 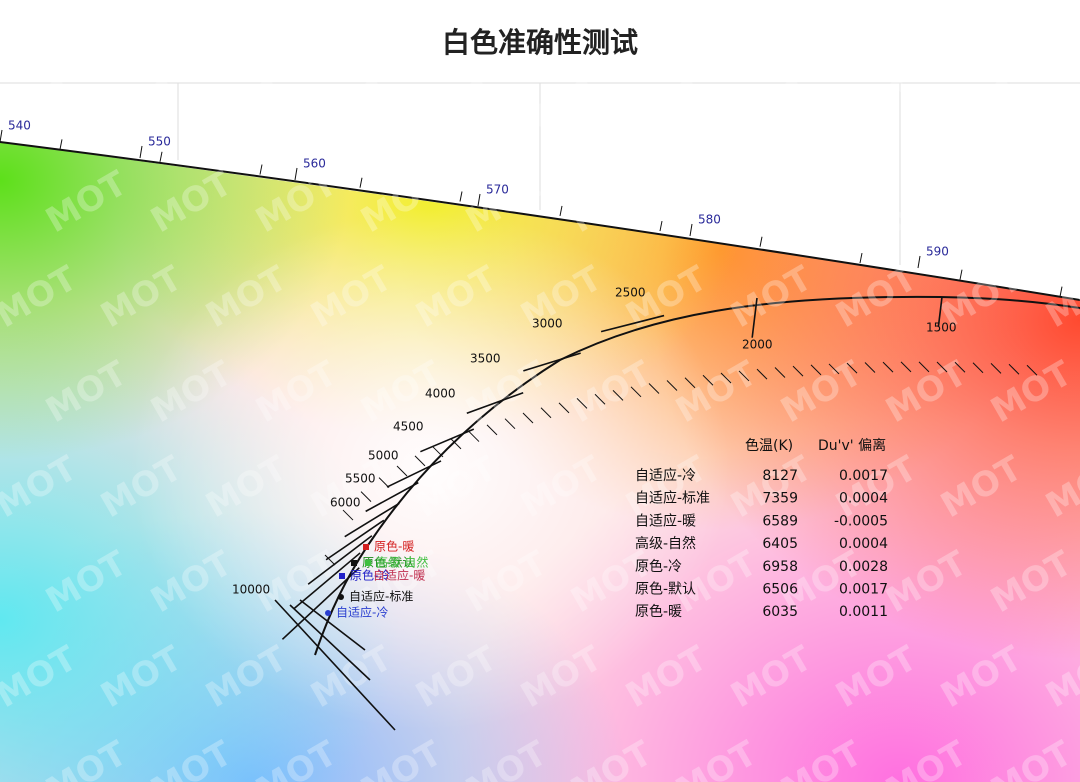 What do you see at coordinates (370, 576) in the screenshot?
I see `point-label: 原色-冷` at bounding box center [370, 576].